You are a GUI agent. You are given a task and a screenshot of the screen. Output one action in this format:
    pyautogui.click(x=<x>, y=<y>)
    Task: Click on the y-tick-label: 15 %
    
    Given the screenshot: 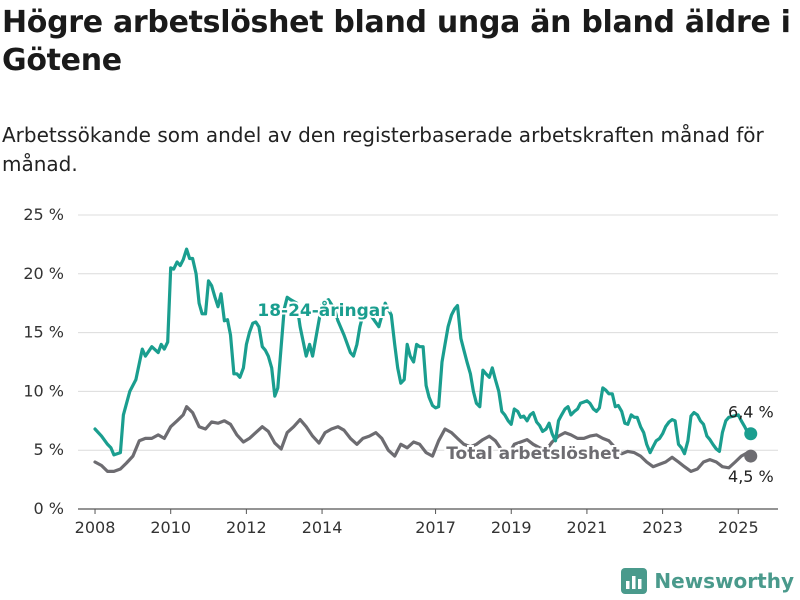 What is the action you would take?
    pyautogui.click(x=43, y=332)
    